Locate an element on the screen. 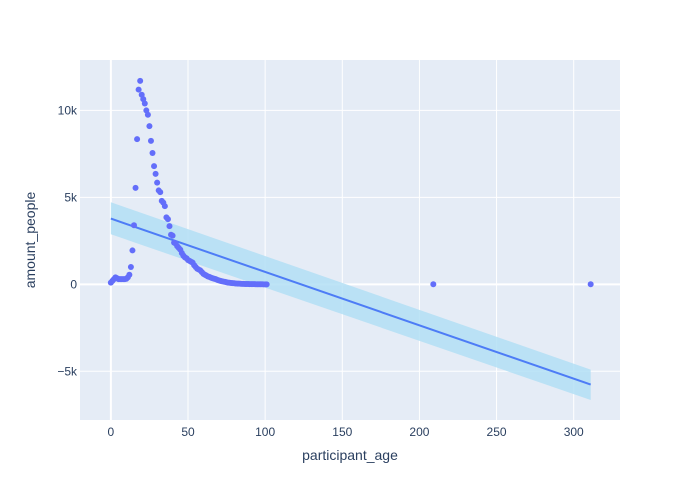  x-tick-label: 200 is located at coordinates (419, 432).